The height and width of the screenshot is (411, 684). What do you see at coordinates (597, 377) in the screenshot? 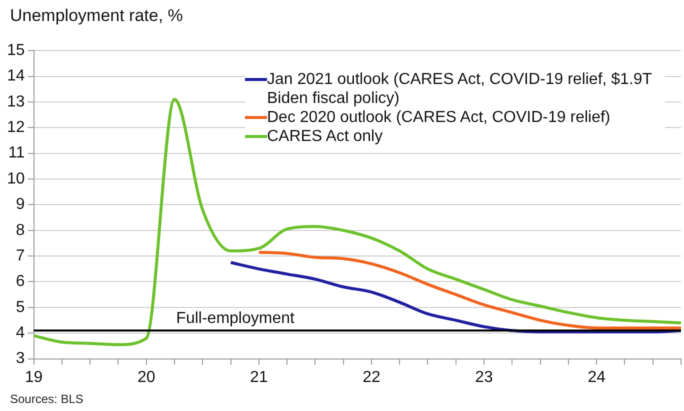
I see `x-tick-label: 24` at bounding box center [597, 377].